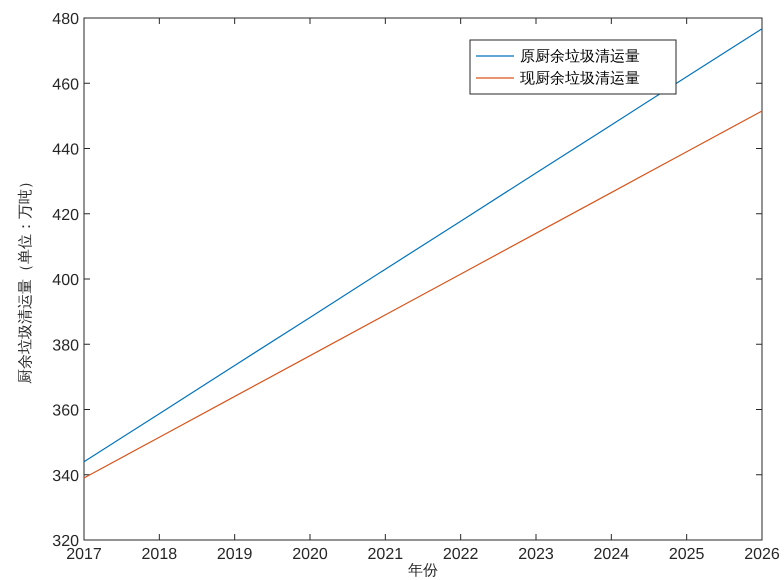 This screenshot has width=784, height=580. What do you see at coordinates (310, 554) in the screenshot?
I see `x-tick-label: 2020` at bounding box center [310, 554].